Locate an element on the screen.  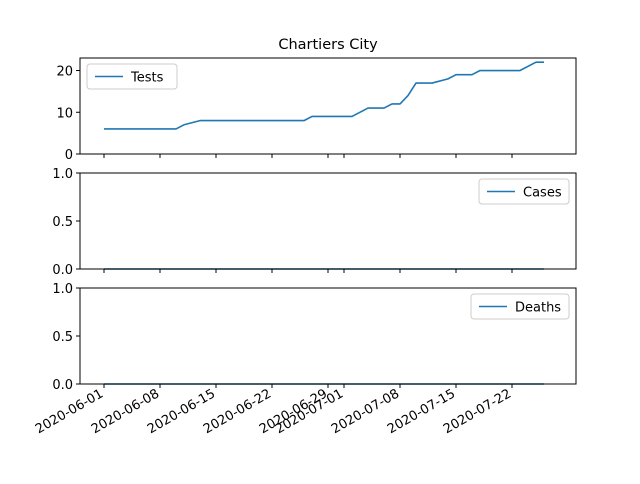
legend-cases: Cases is located at coordinates (524, 191).